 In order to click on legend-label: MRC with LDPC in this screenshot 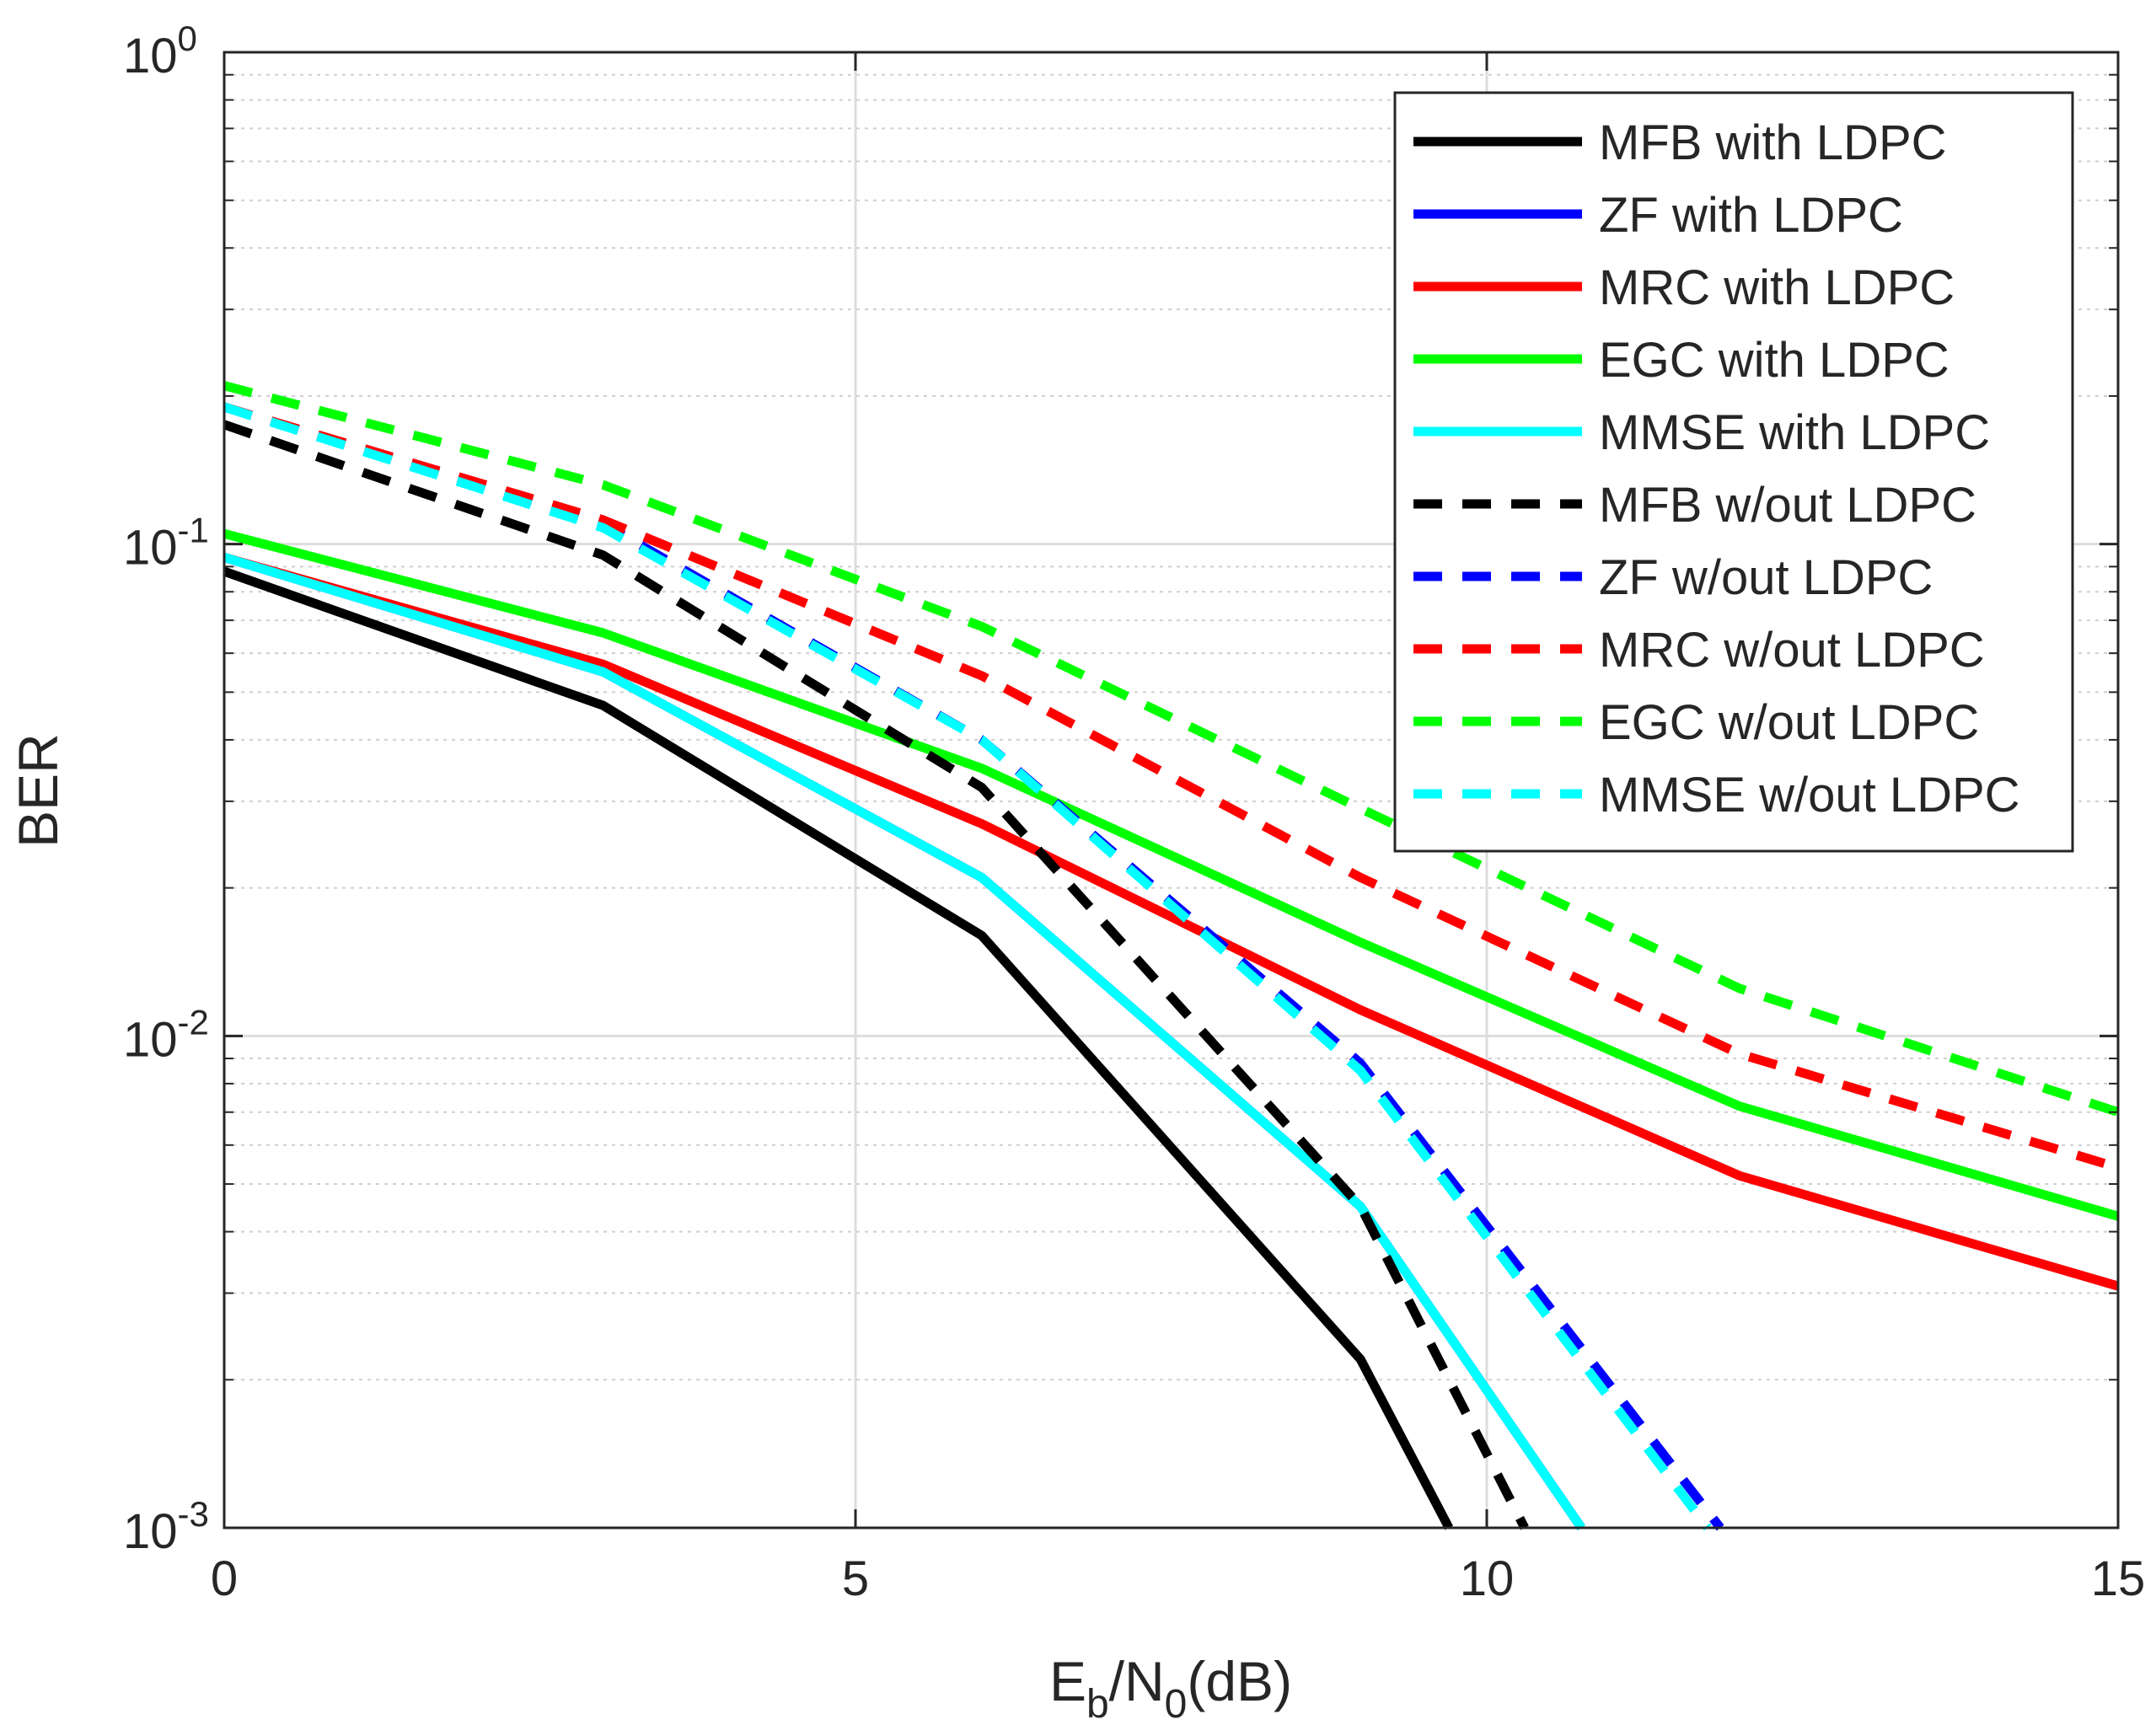, I will do `click(1777, 287)`.